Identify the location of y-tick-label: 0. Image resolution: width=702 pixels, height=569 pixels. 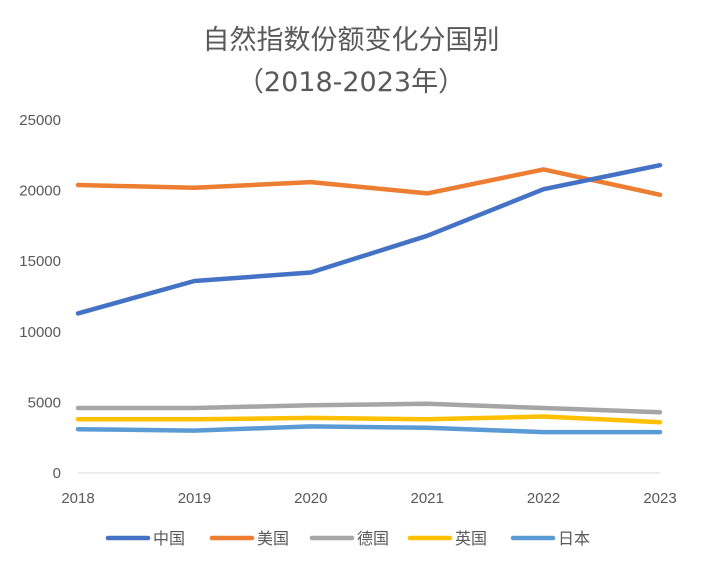
(57, 473).